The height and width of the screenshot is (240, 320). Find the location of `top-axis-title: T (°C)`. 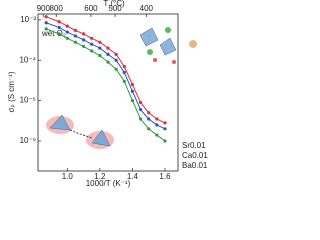

top-axis-title: T (°C) is located at coordinates (114, 4).